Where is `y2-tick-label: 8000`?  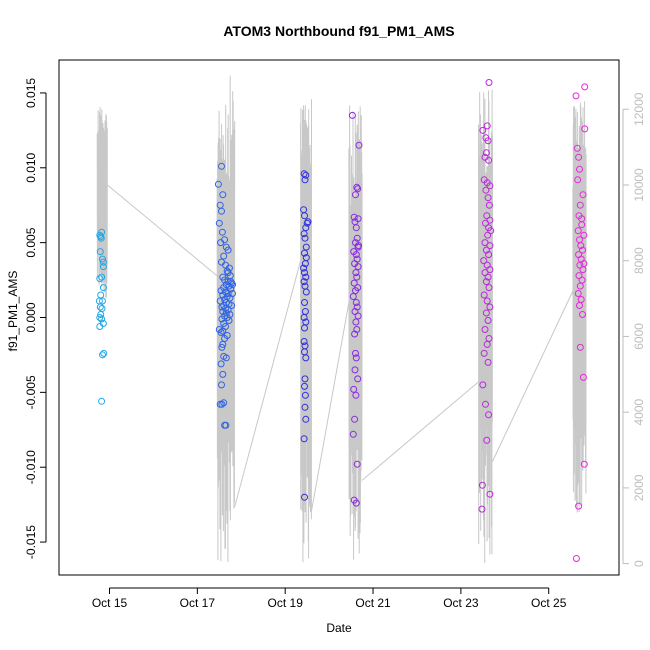 y2-tick-label: 8000 is located at coordinates (639, 260).